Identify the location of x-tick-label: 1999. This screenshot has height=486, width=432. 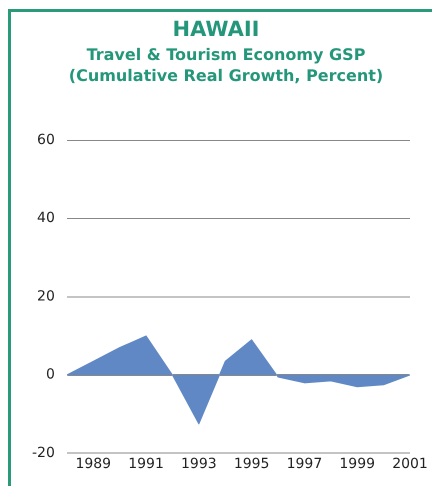
(357, 464).